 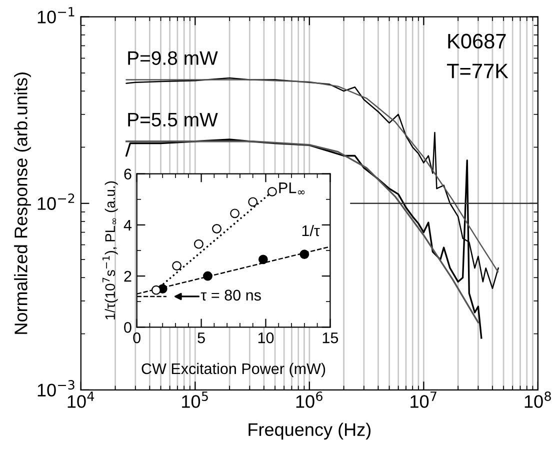 What do you see at coordinates (309, 399) in the screenshot?
I see `x-tick-label: 10$^{6}$` at bounding box center [309, 399].